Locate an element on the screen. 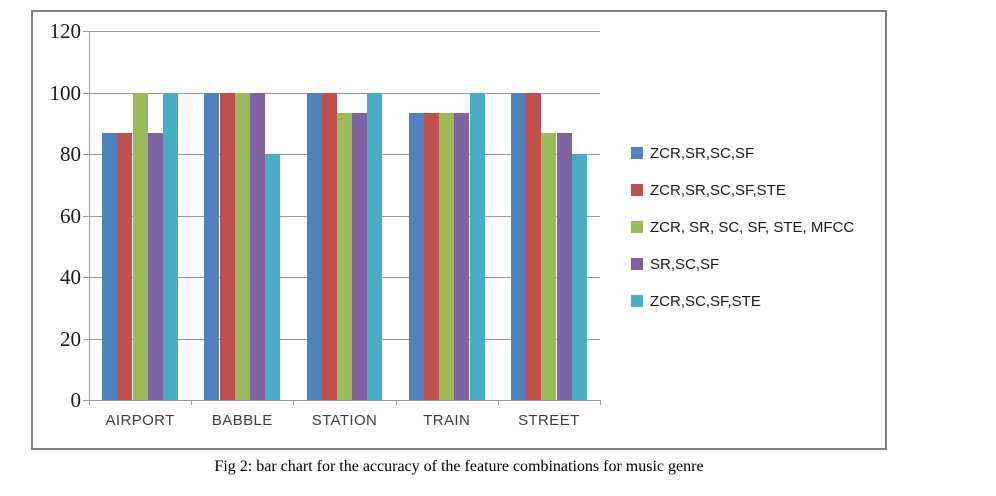  bar-airport-series3 is located at coordinates (140, 246).